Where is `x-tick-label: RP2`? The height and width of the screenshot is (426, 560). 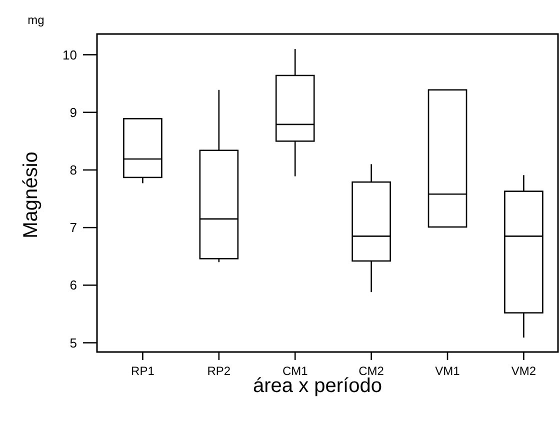
x-tick-label: RP2 is located at coordinates (219, 371).